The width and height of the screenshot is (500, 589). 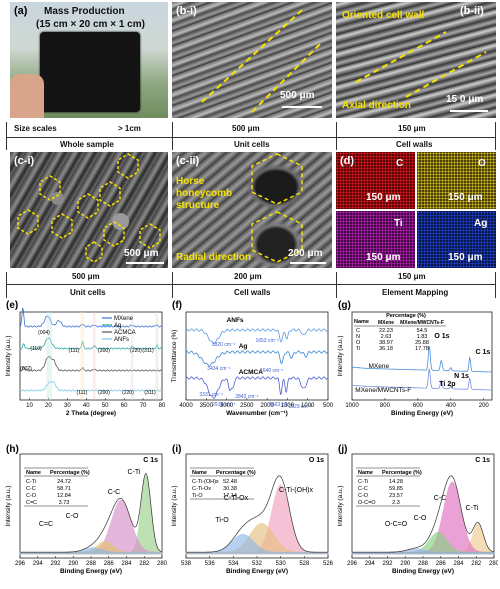 What do you see at coordinates (251, 284) in the screenshot?
I see `scale-row-2-line` at bounding box center [251, 284].